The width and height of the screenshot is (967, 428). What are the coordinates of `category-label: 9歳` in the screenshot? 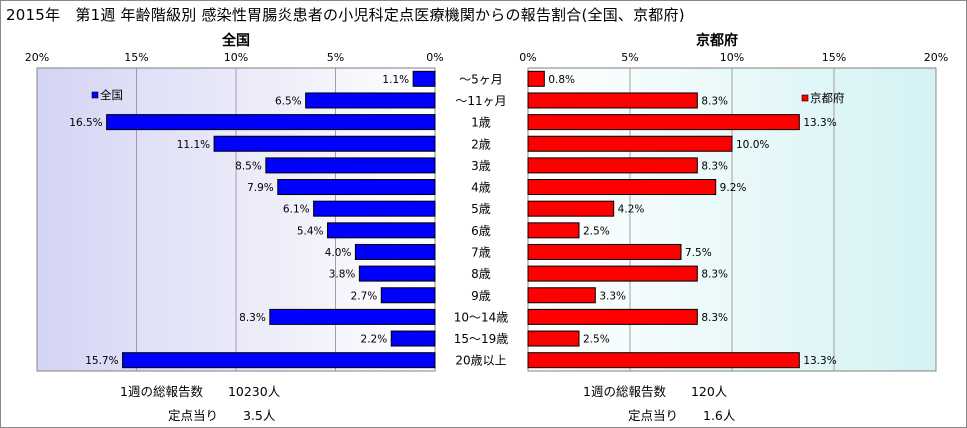 It's located at (481, 296).